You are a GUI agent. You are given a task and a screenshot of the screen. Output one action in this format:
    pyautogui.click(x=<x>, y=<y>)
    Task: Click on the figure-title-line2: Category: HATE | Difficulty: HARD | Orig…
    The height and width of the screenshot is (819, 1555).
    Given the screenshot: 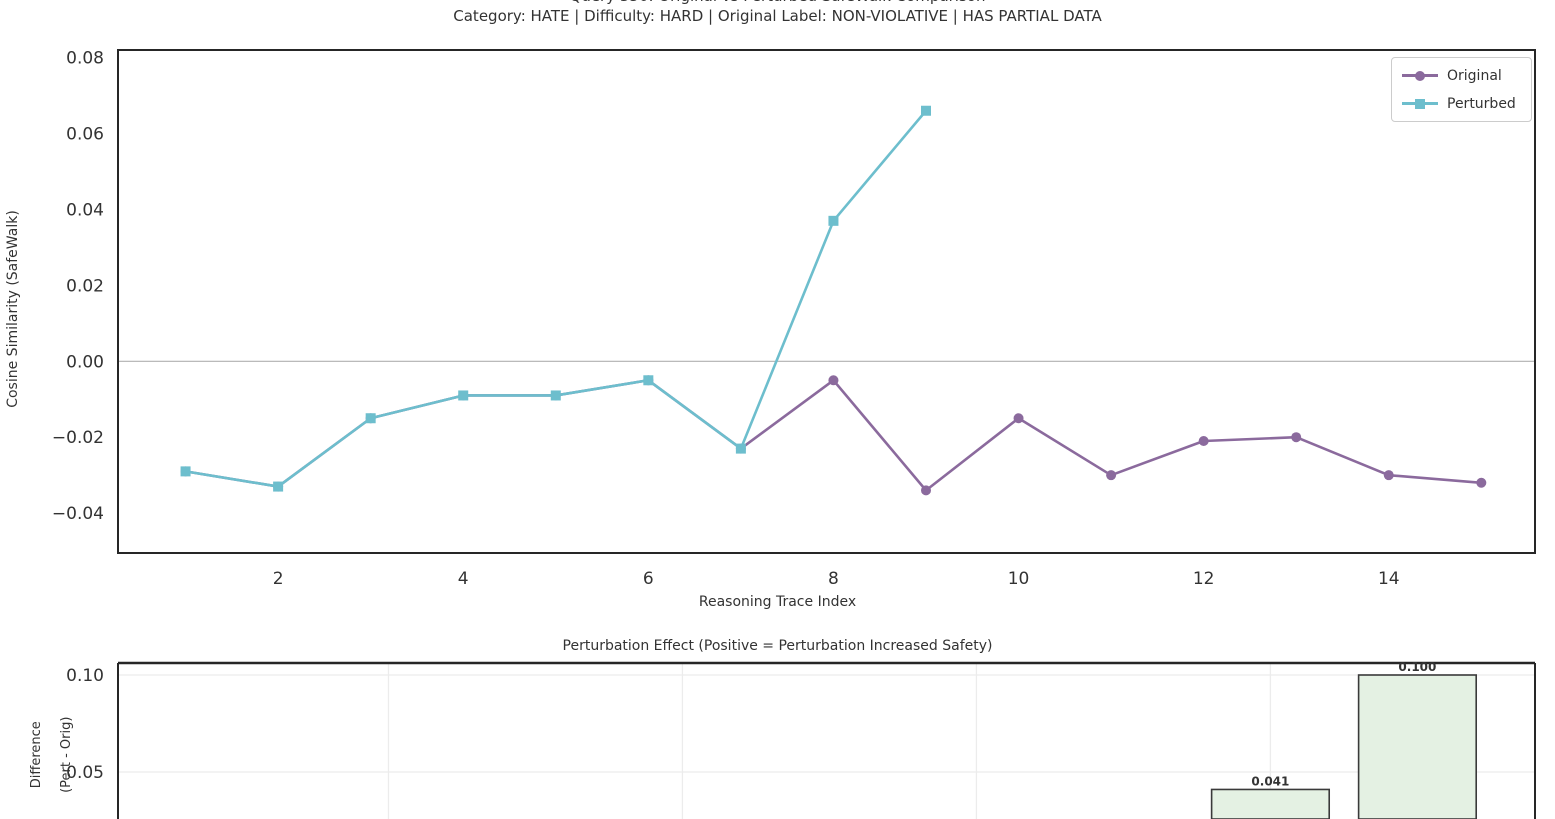 What is the action you would take?
    pyautogui.click(x=777, y=16)
    